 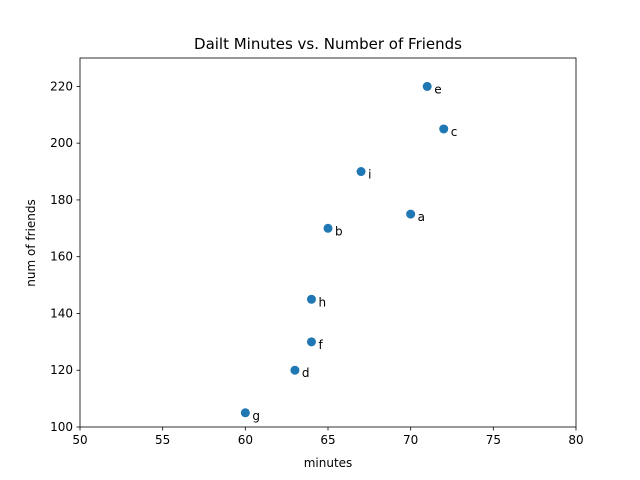 What do you see at coordinates (322, 302) in the screenshot?
I see `point-label: h` at bounding box center [322, 302].